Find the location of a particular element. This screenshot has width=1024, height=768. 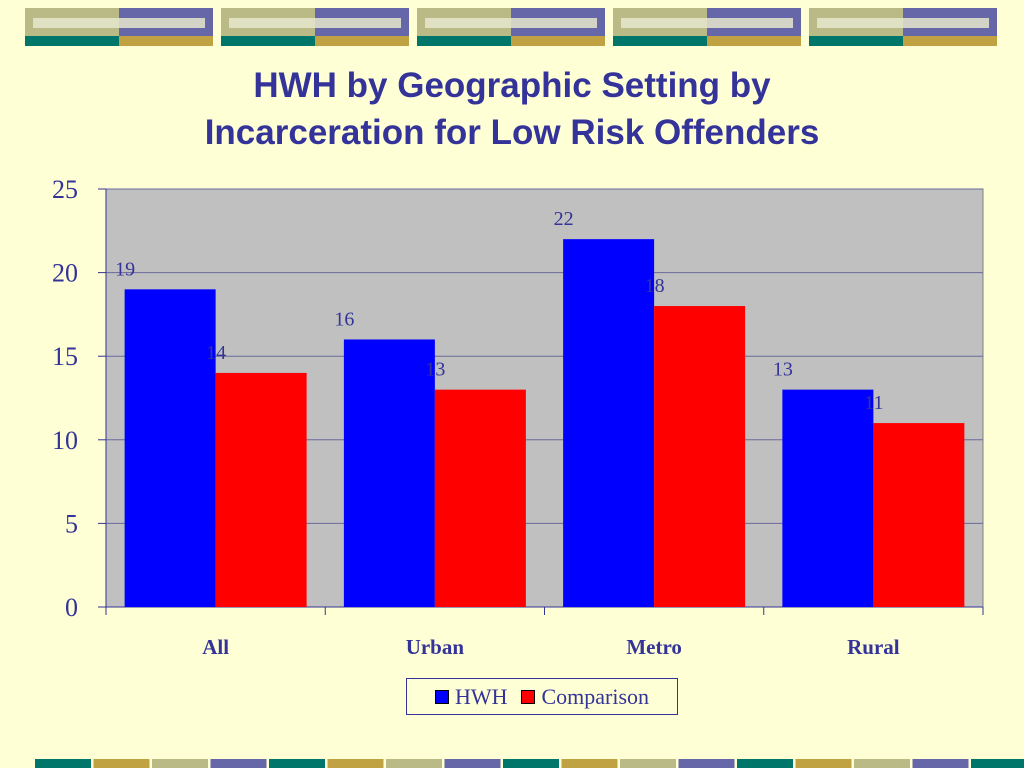

chart-legend: HWH Comparison is located at coordinates (542, 696).